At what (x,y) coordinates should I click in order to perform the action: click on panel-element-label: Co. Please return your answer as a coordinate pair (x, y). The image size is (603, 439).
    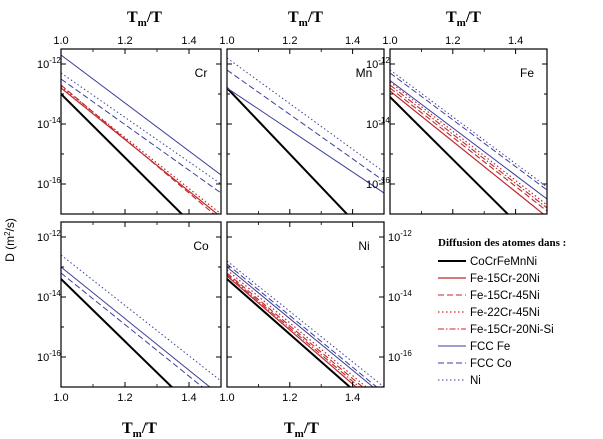
    Looking at the image, I should click on (201, 246).